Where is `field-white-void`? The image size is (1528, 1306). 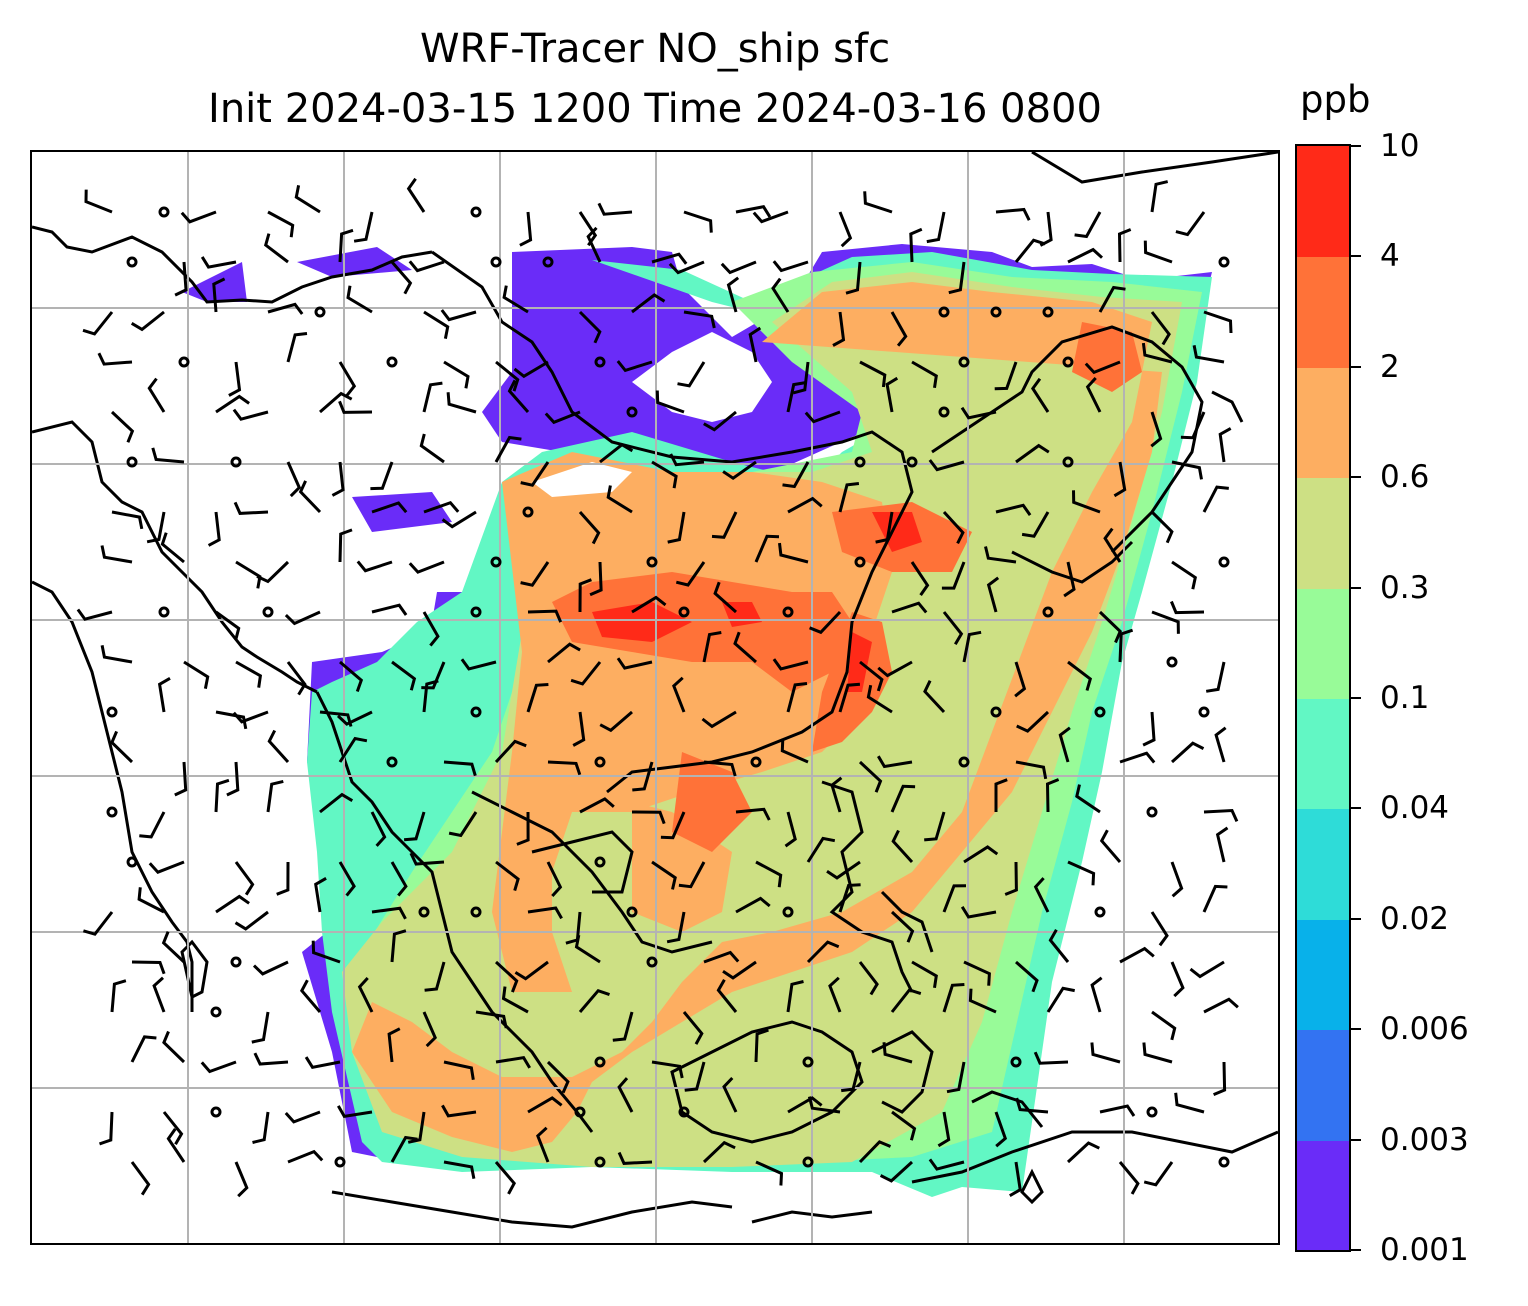
field-white-void is located at coordinates (652, 414).